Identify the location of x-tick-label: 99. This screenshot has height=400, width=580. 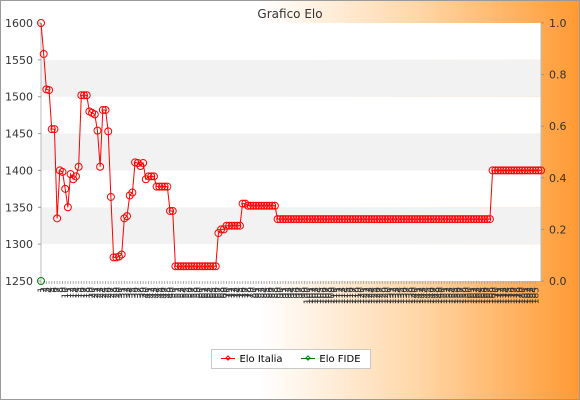
(305, 293).